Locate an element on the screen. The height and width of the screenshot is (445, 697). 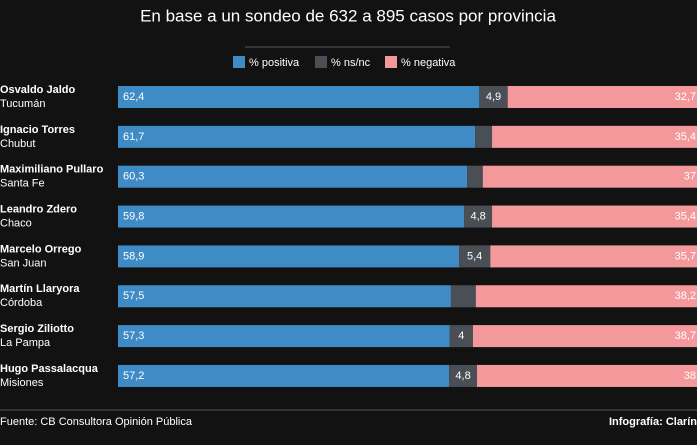
candidate-name: Maximiliano Pullaro is located at coordinates (52, 170).